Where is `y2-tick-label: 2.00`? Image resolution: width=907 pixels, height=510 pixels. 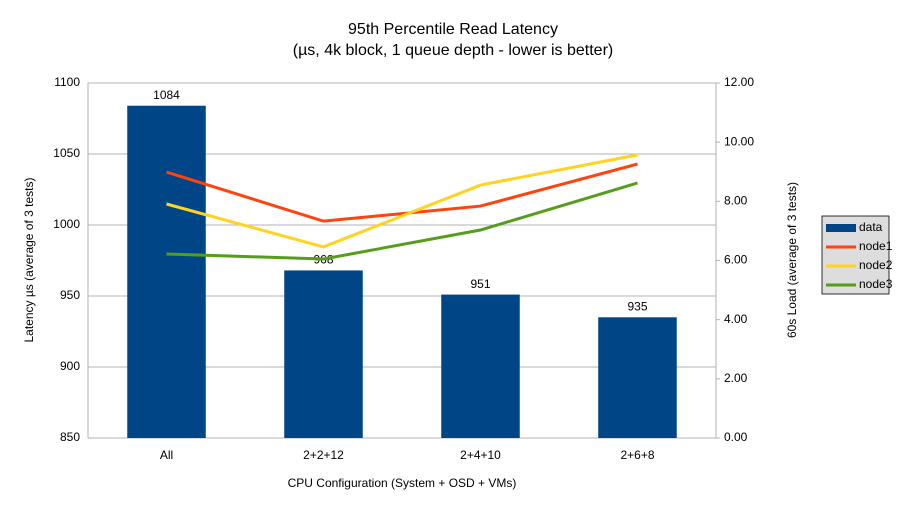
y2-tick-label: 2.00 is located at coordinates (736, 378).